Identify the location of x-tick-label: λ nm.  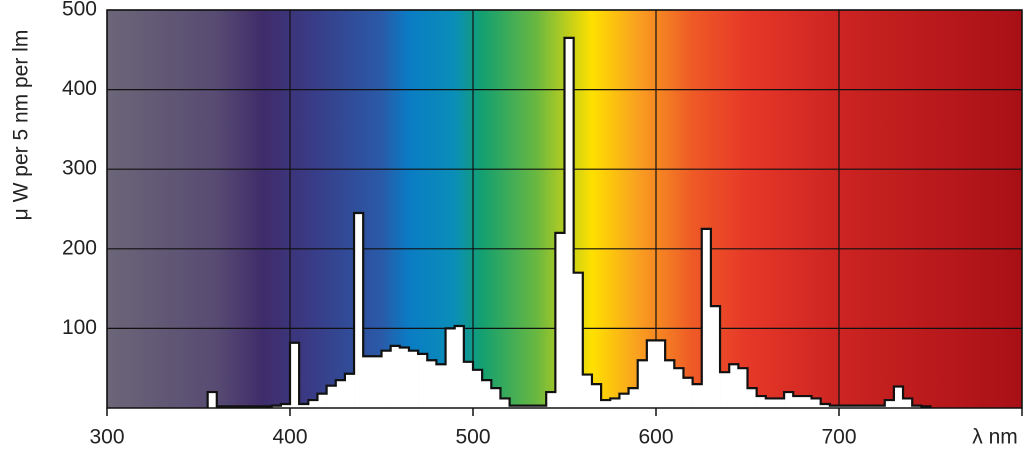
(995, 437).